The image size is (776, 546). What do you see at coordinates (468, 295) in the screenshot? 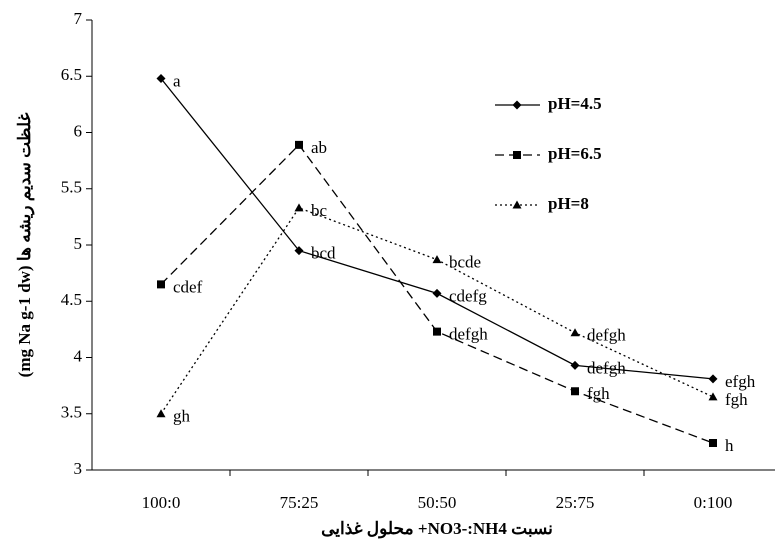
I see `significance-letter: cdefg` at bounding box center [468, 295].